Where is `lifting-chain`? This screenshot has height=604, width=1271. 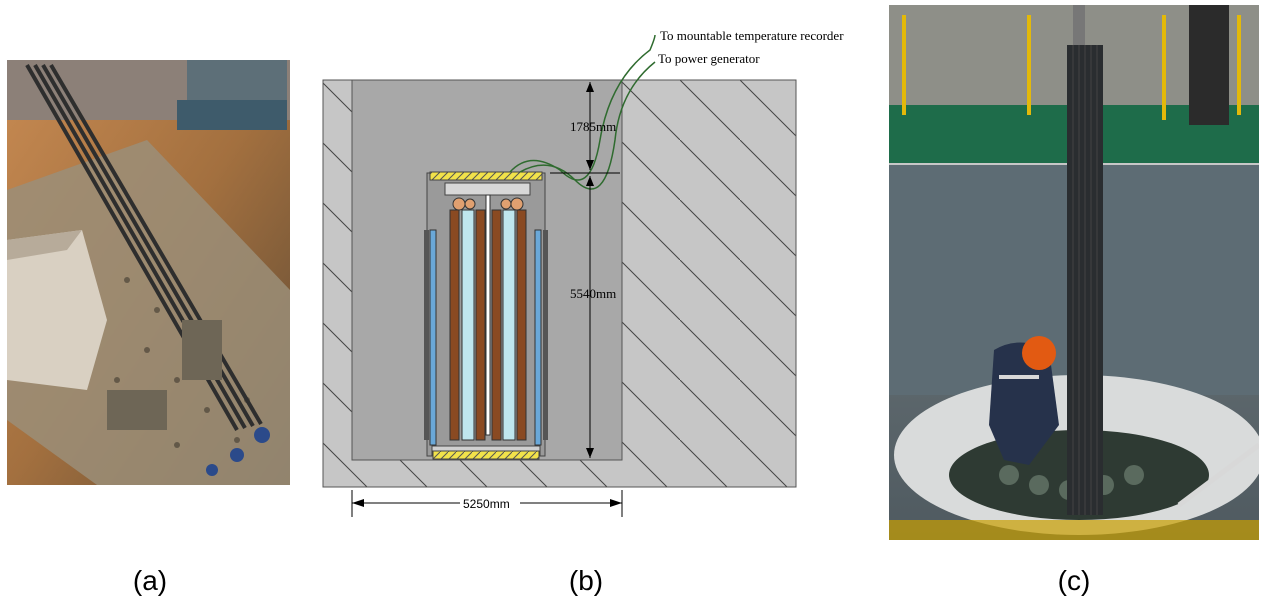 lifting-chain is located at coordinates (1079, 25).